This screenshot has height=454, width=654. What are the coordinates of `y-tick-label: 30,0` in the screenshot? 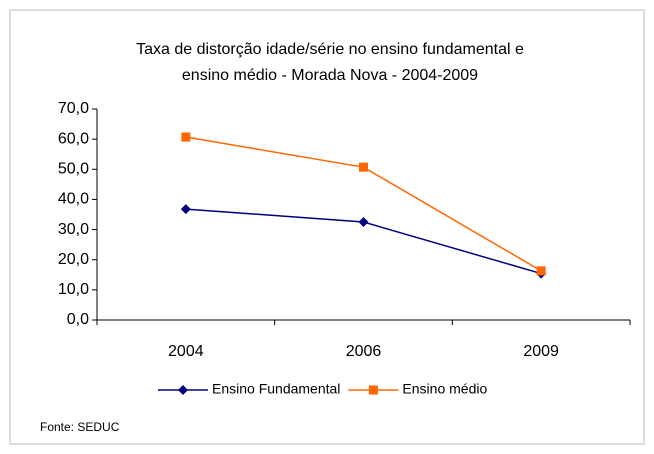 It's located at (73, 229).